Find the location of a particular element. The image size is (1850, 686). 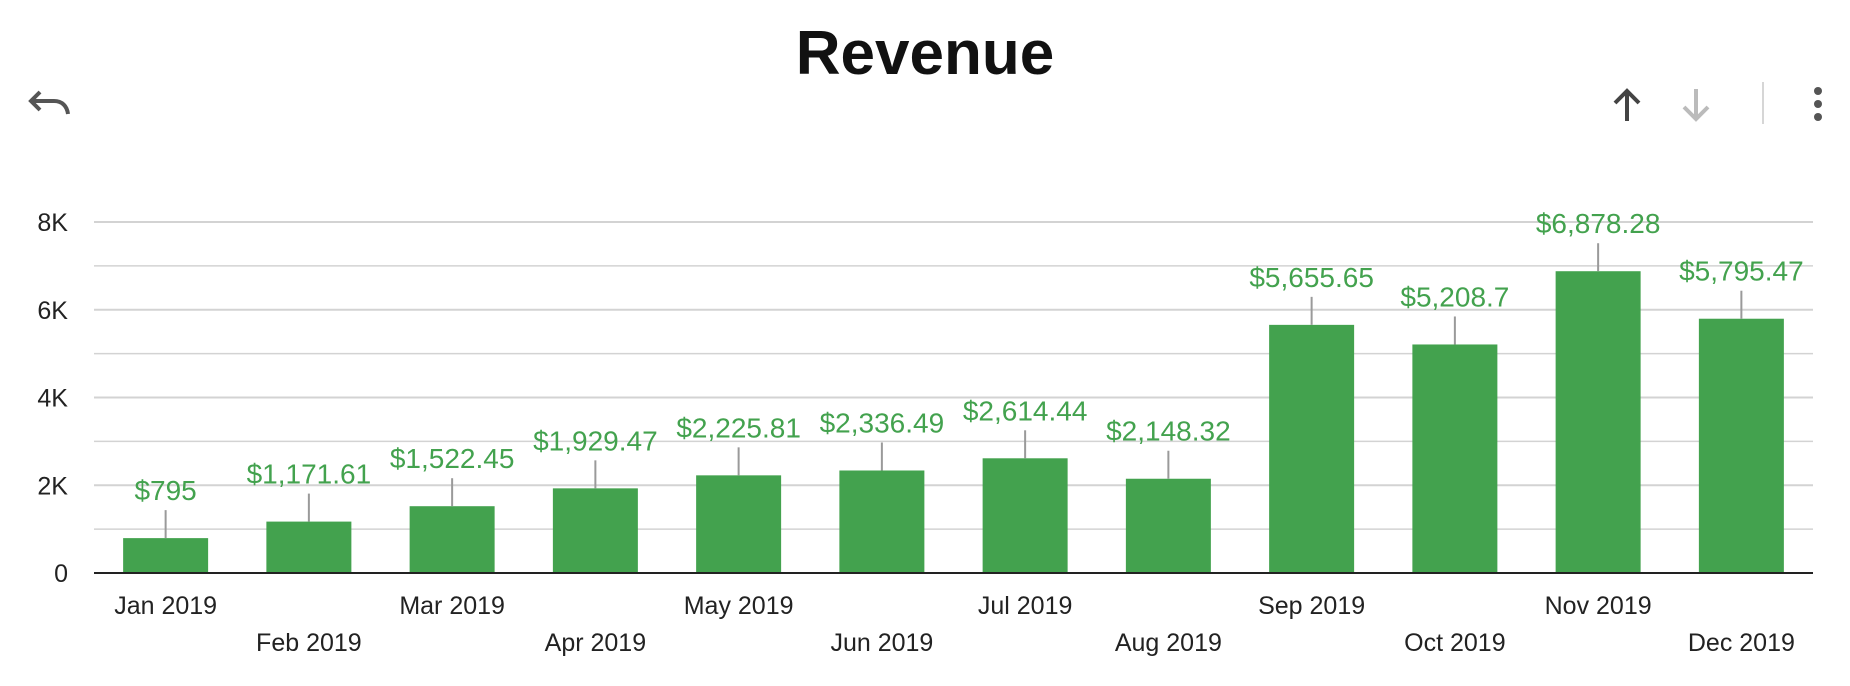

x-tick-label: Aug 2019 is located at coordinates (1168, 643).